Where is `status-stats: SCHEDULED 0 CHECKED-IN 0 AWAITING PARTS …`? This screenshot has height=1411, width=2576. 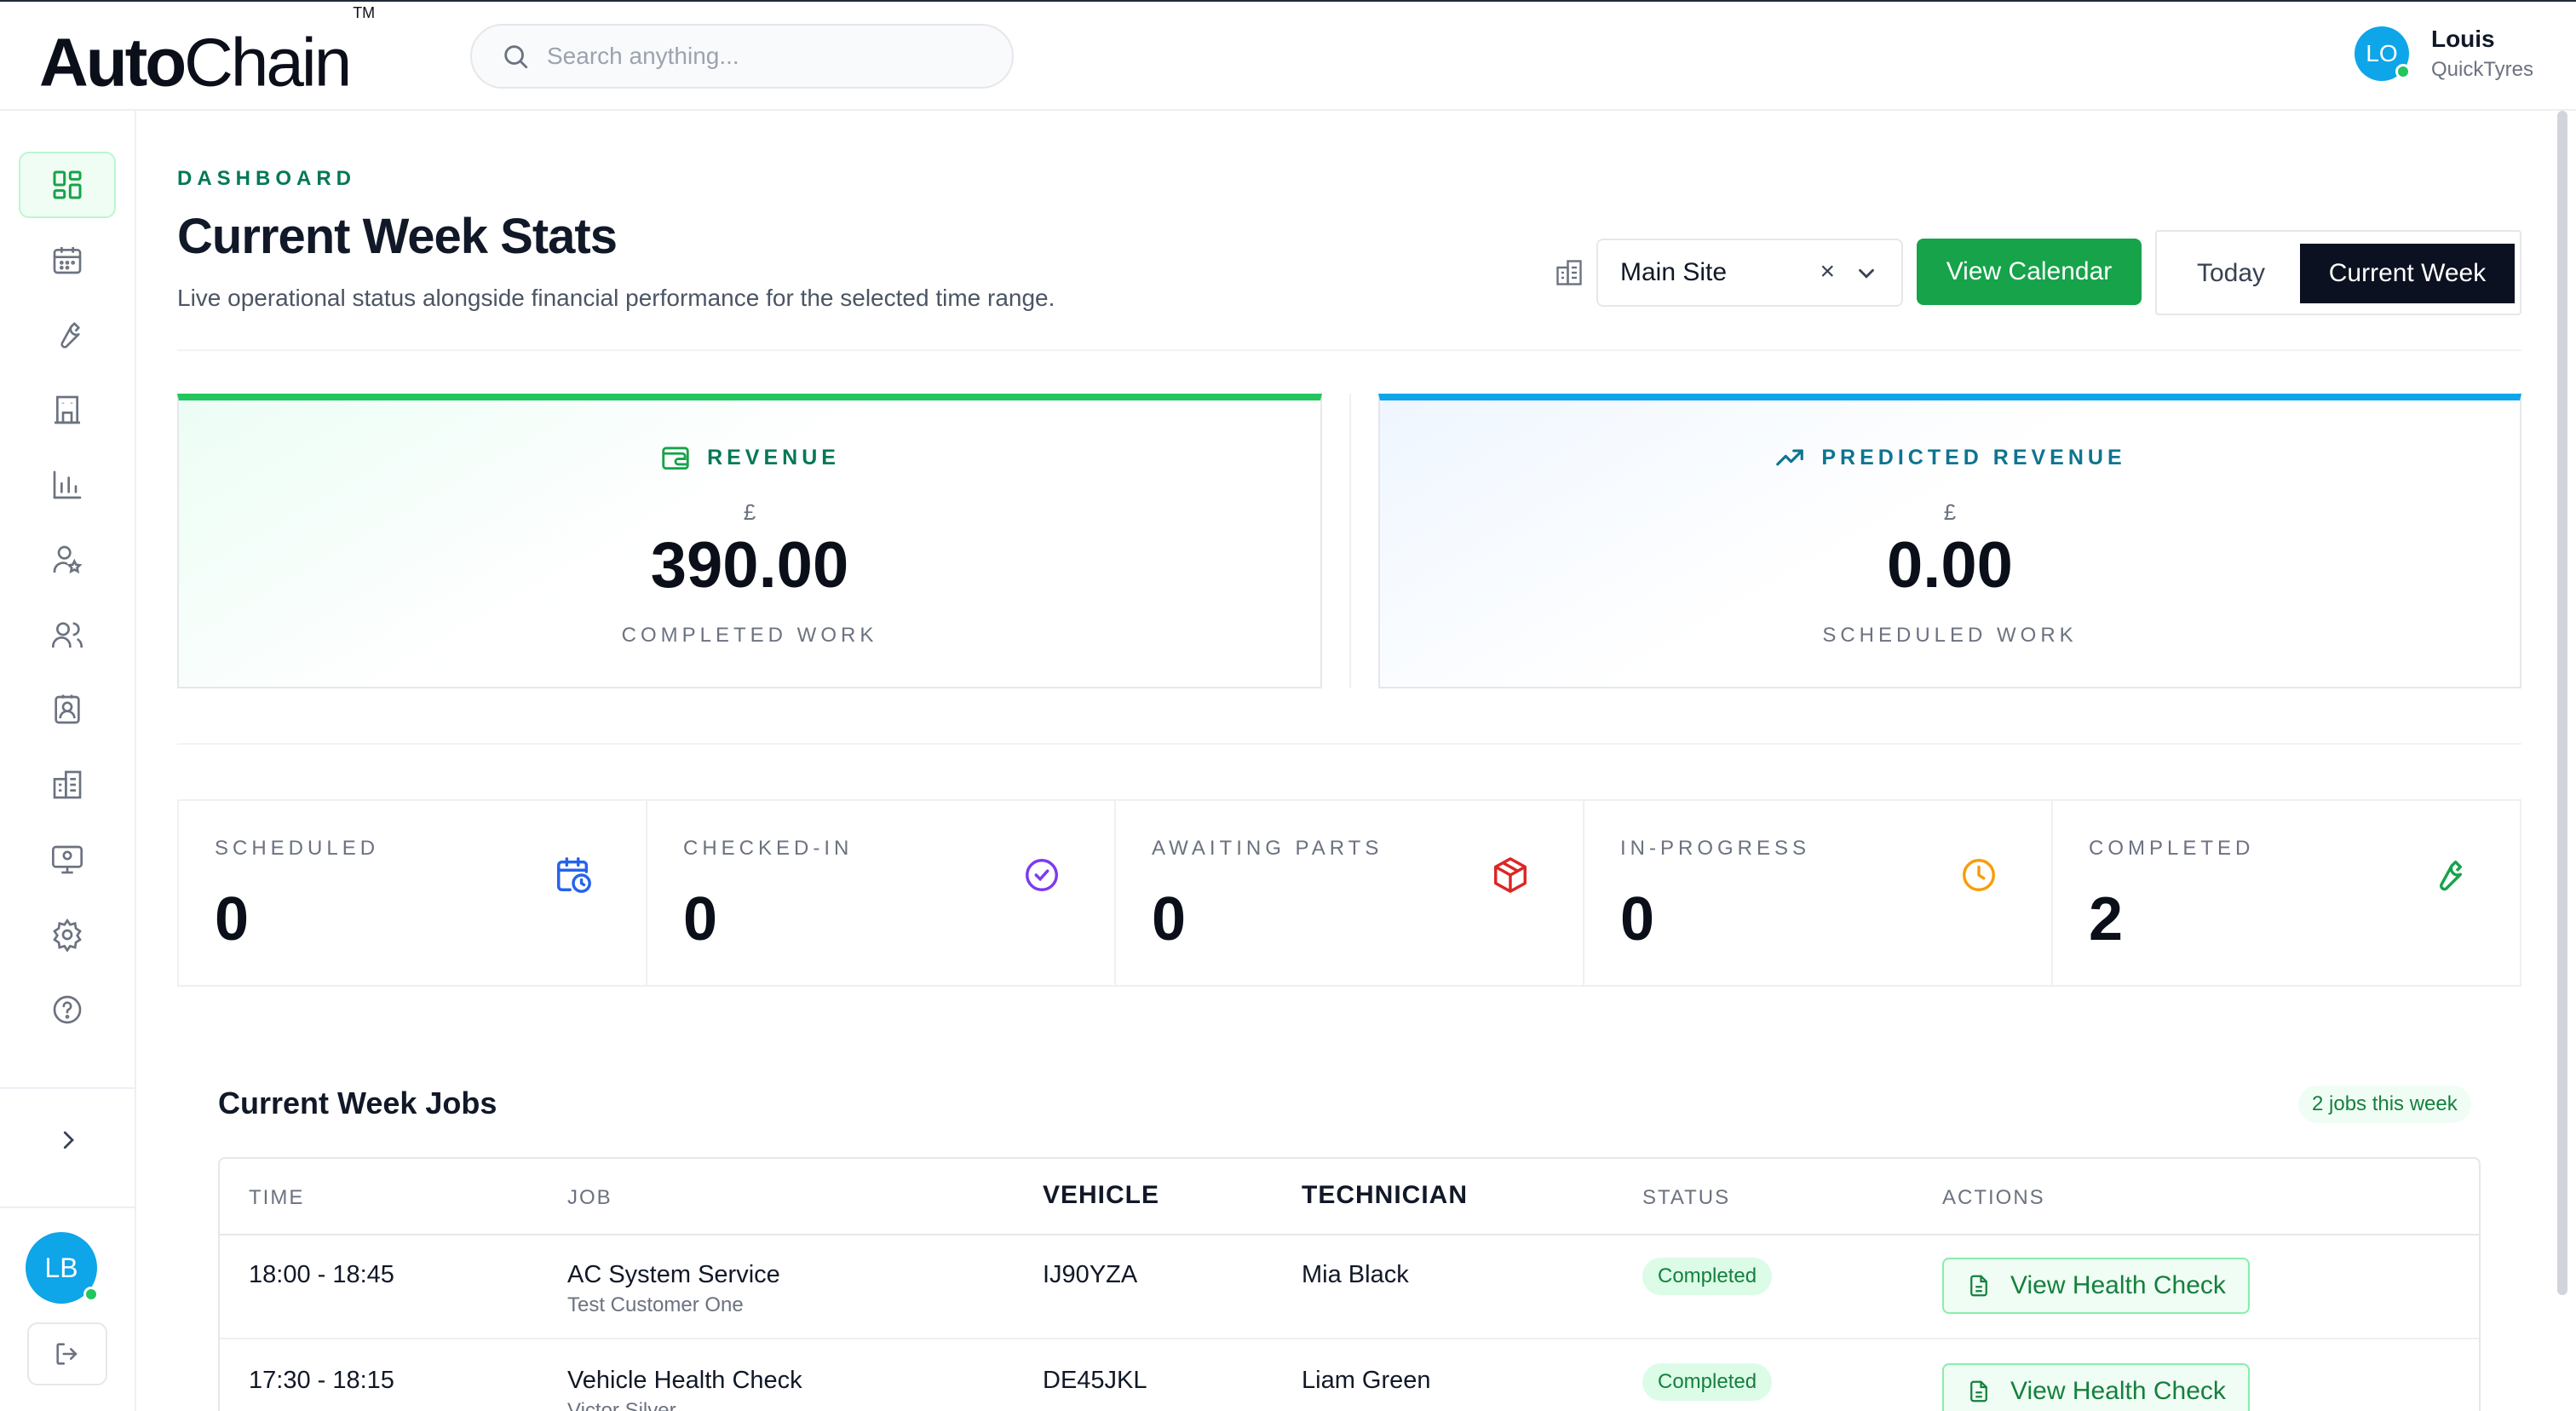
status-stats: SCHEDULED 0 CHECKED-IN 0 AWAITING PARTS … is located at coordinates (1349, 893).